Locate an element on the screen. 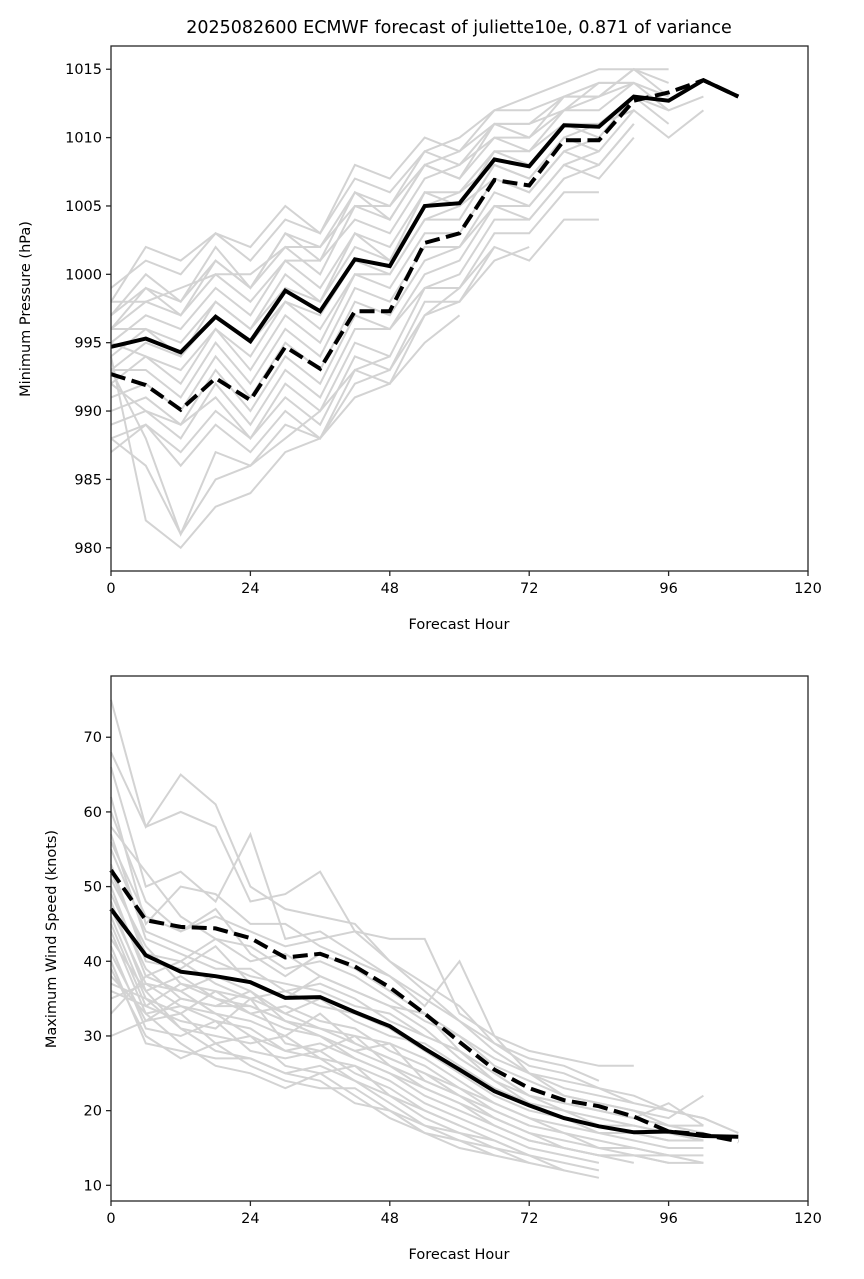  pressure-x-tick-label: 24 is located at coordinates (250, 589).